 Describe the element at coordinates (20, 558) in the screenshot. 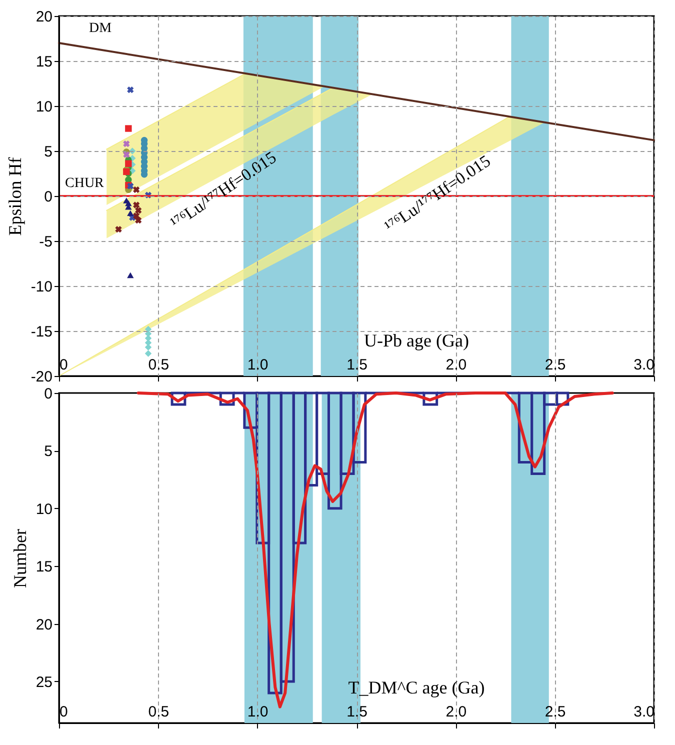

I see `y-axis-title: Number` at that location.